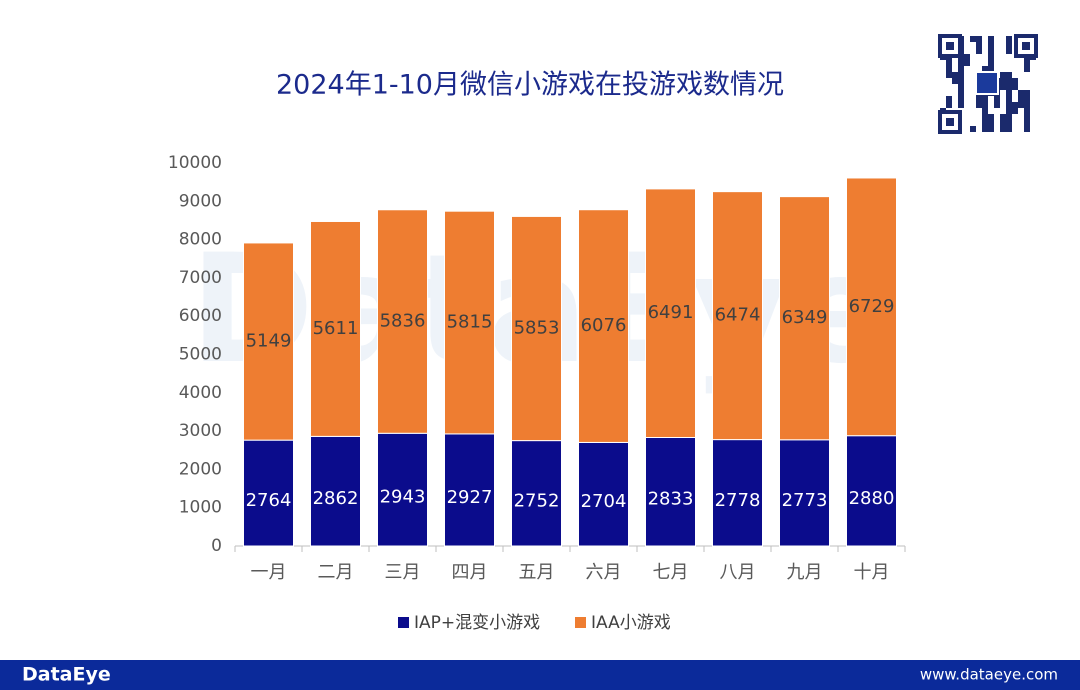 The height and width of the screenshot is (690, 1080). What do you see at coordinates (805, 500) in the screenshot?
I see `data-label: 2773` at bounding box center [805, 500].